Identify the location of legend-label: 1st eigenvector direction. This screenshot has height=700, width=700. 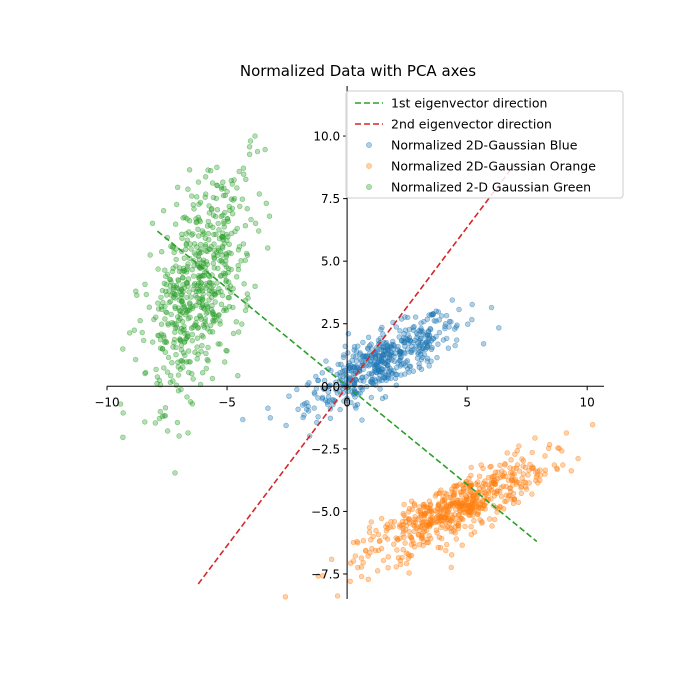
(469, 103).